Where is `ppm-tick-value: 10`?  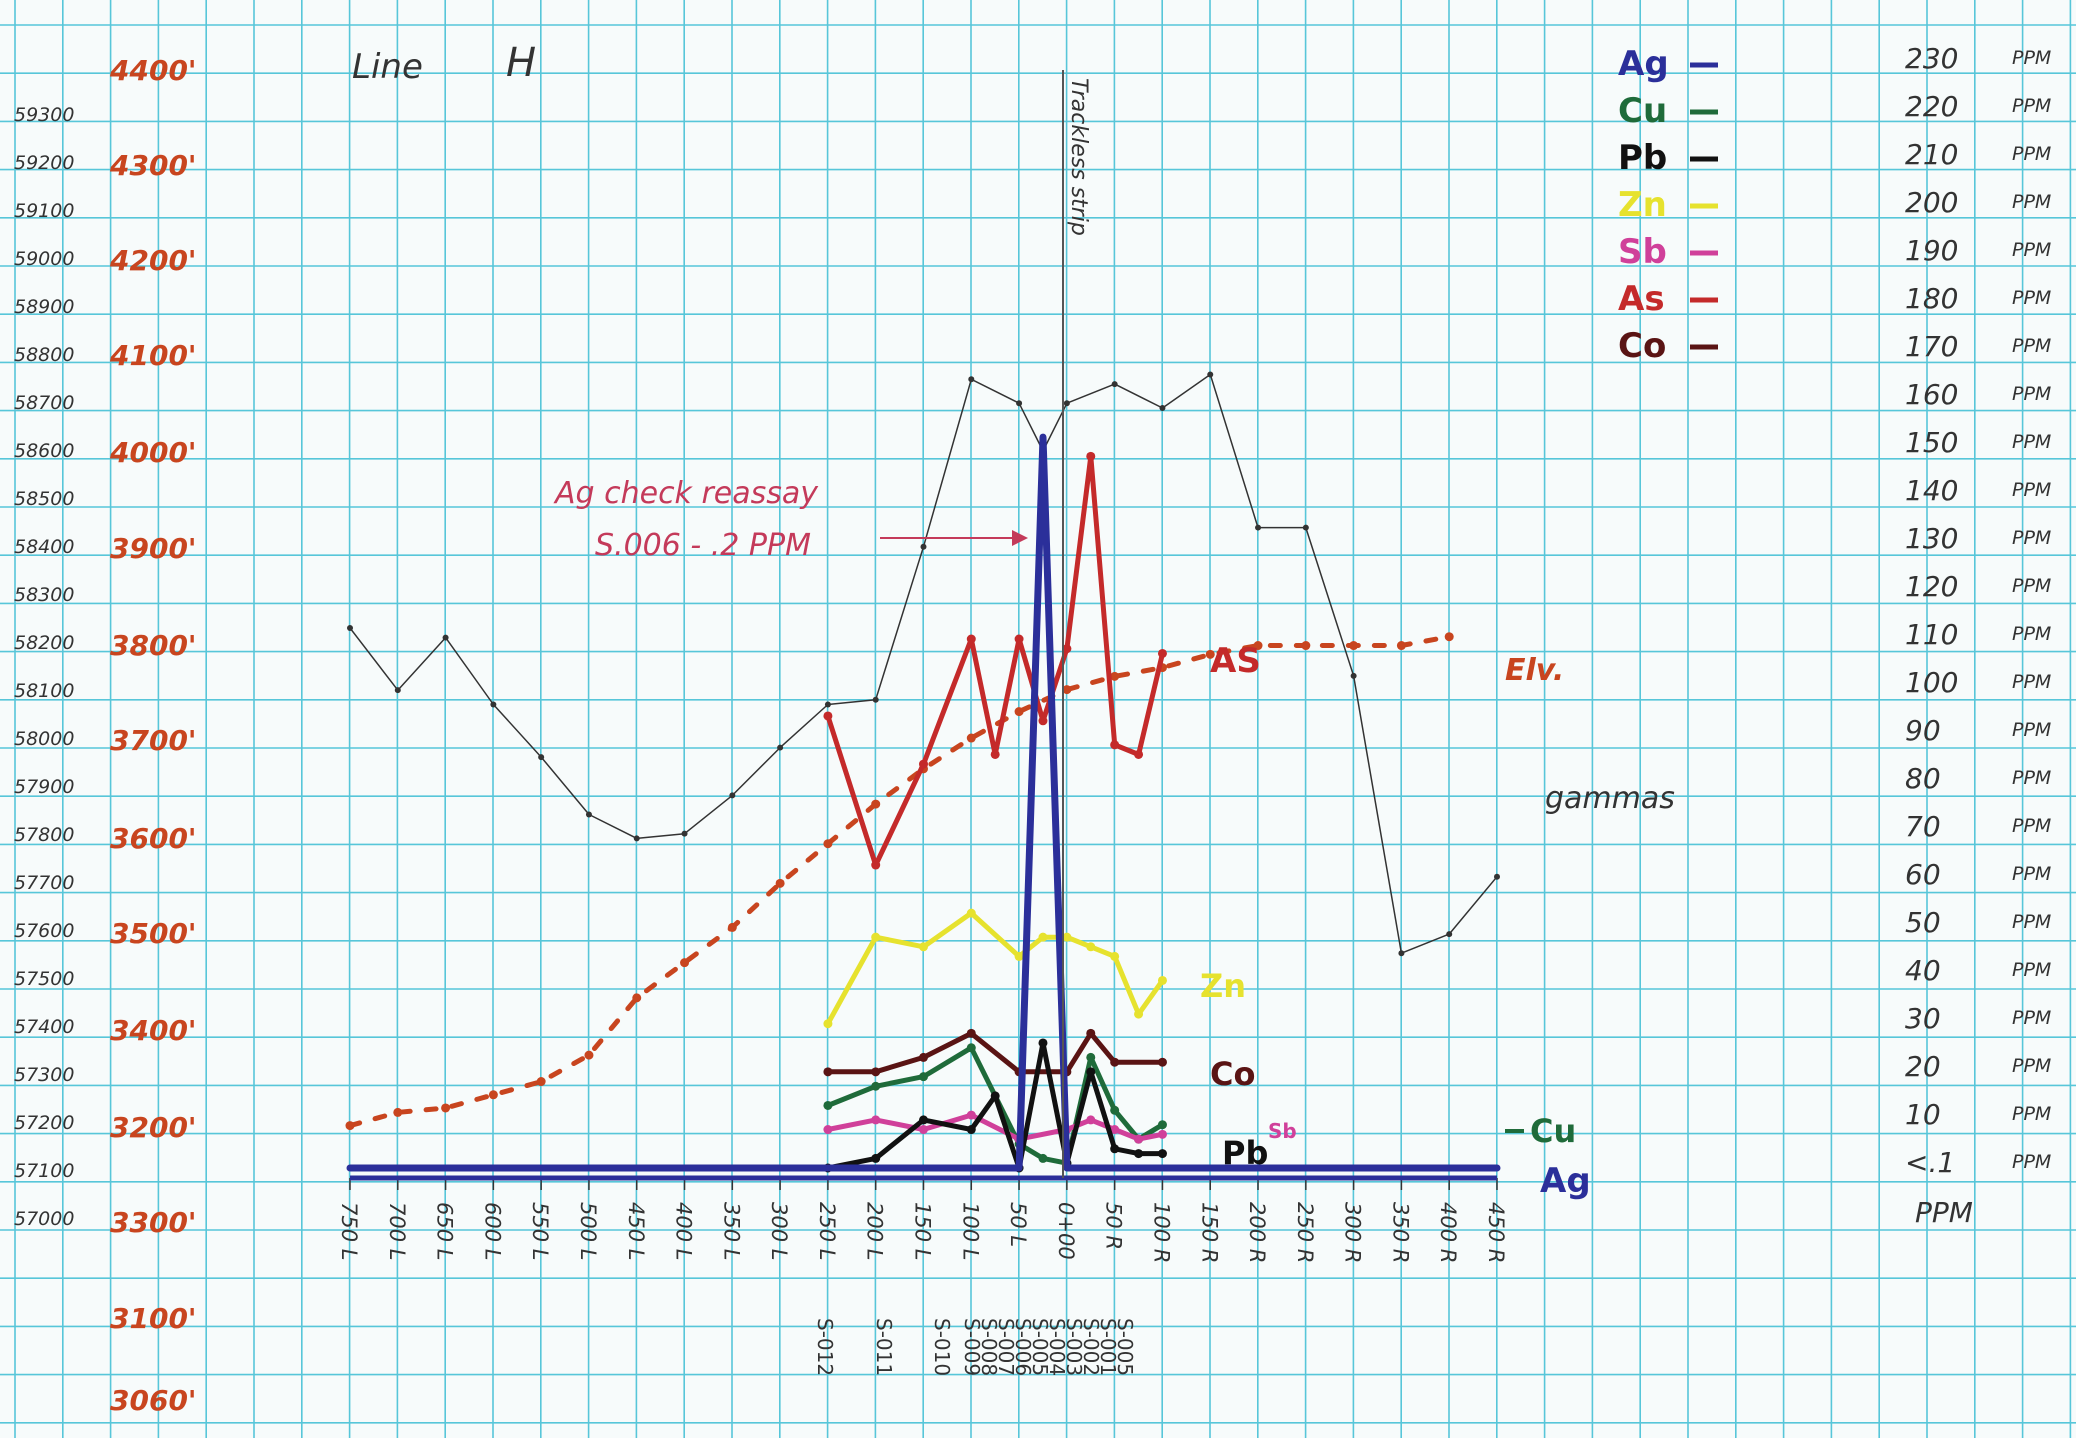 ppm-tick-value: 10 is located at coordinates (1923, 1114).